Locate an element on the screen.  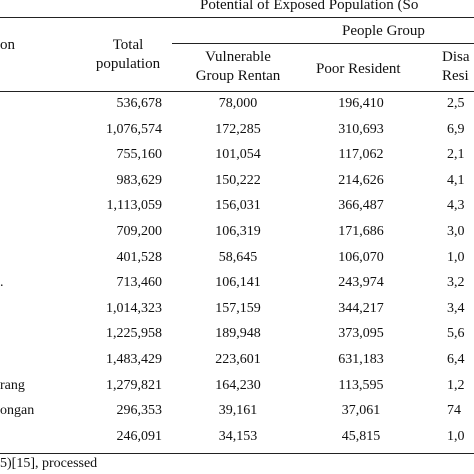
disabled-cell: 6,9 is located at coordinates (456, 129).